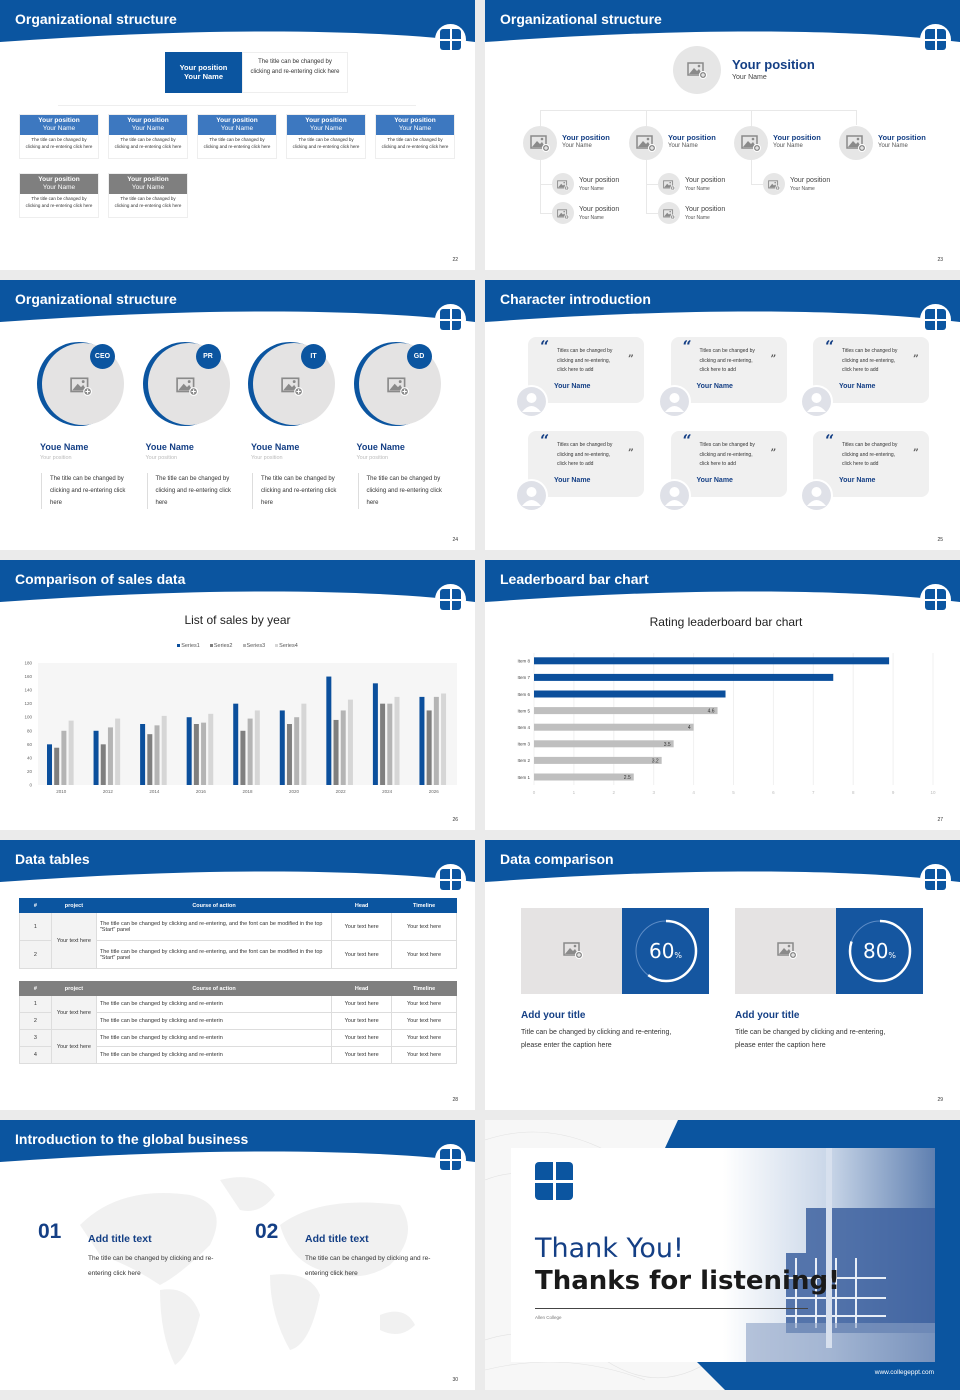  Describe the element at coordinates (523, 661) in the screenshot. I see `y-tick-label: Item 8` at that location.